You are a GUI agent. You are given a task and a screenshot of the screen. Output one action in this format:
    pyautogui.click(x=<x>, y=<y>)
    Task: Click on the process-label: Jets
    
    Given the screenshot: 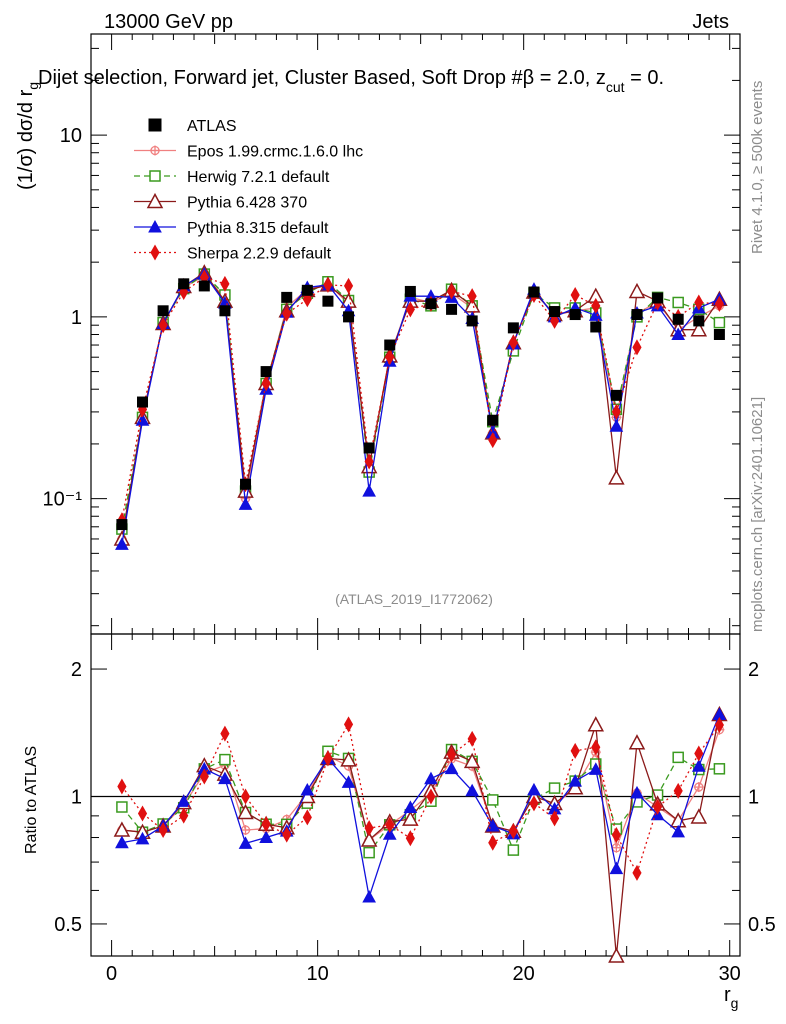 What is the action you would take?
    pyautogui.click(x=710, y=22)
    